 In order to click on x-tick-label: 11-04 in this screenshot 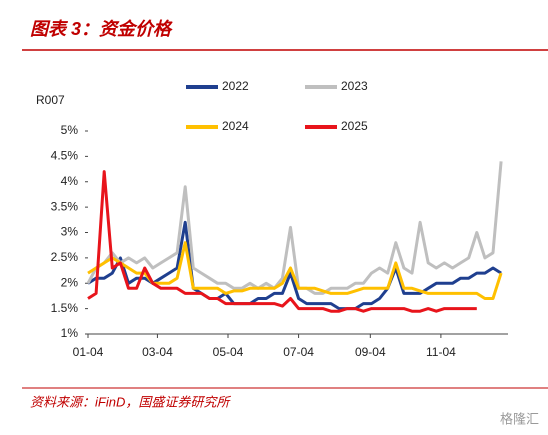, I will do `click(441, 352)`.